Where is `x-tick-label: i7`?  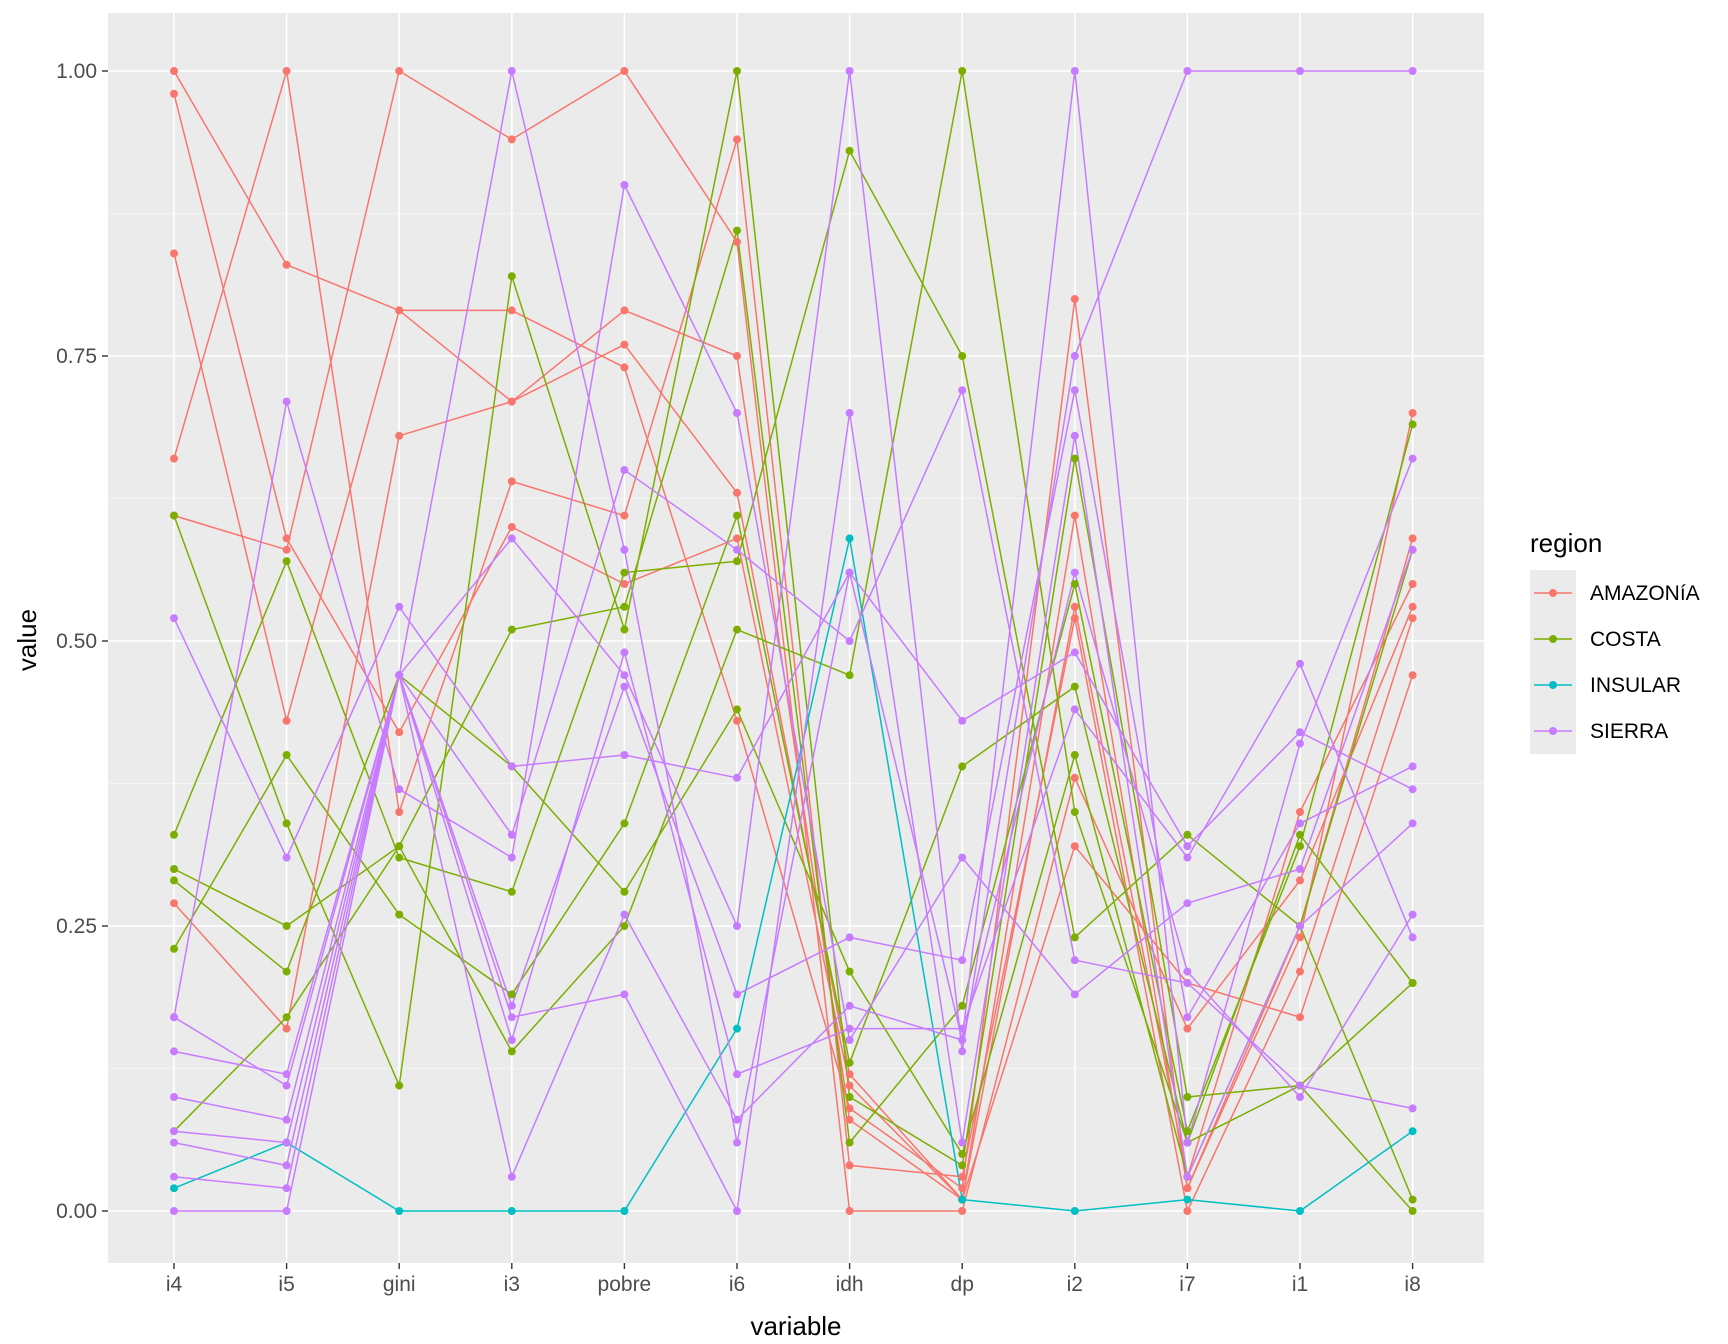 x-tick-label: i7 is located at coordinates (1187, 1284).